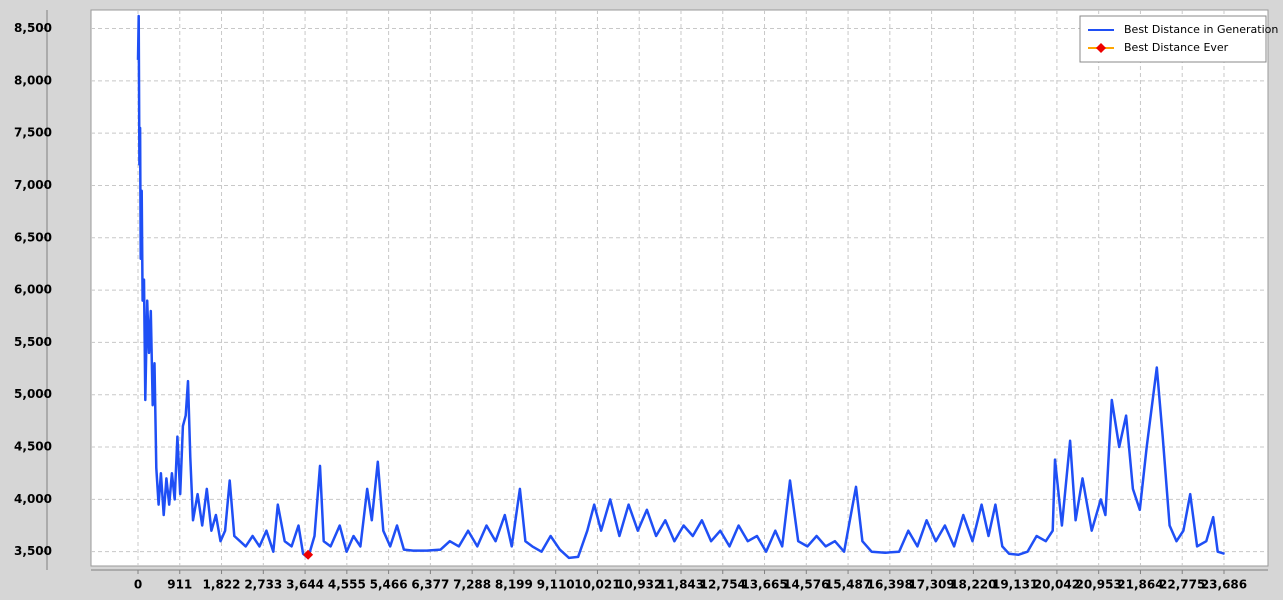  Describe the element at coordinates (308, 554) in the screenshot. I see `point-marker` at that location.